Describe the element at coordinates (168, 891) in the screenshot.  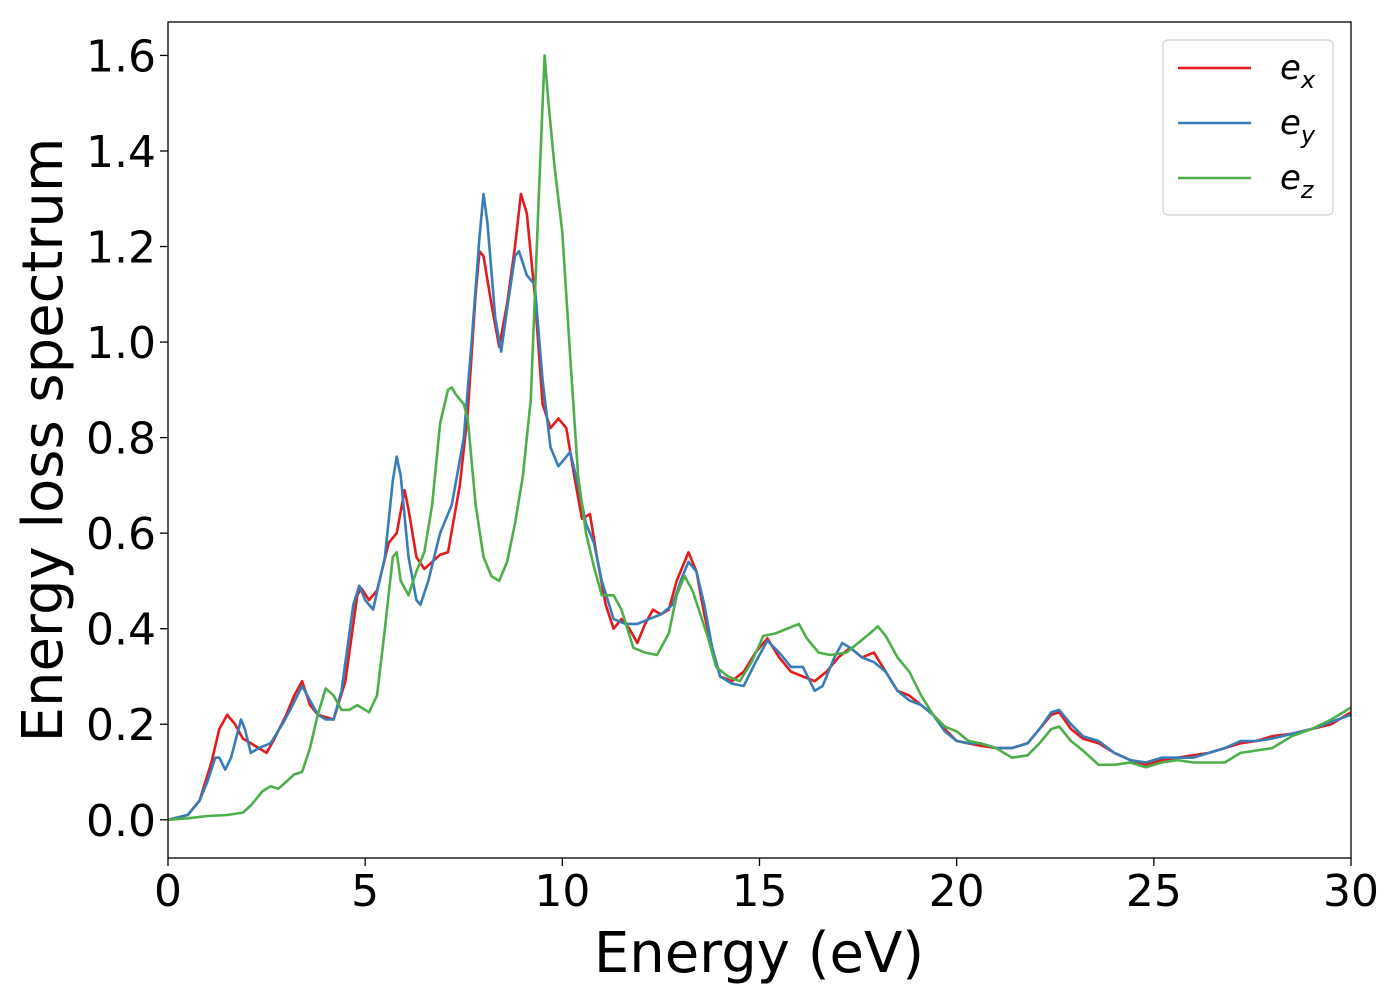
I see `x-tick-label: 0` at that location.